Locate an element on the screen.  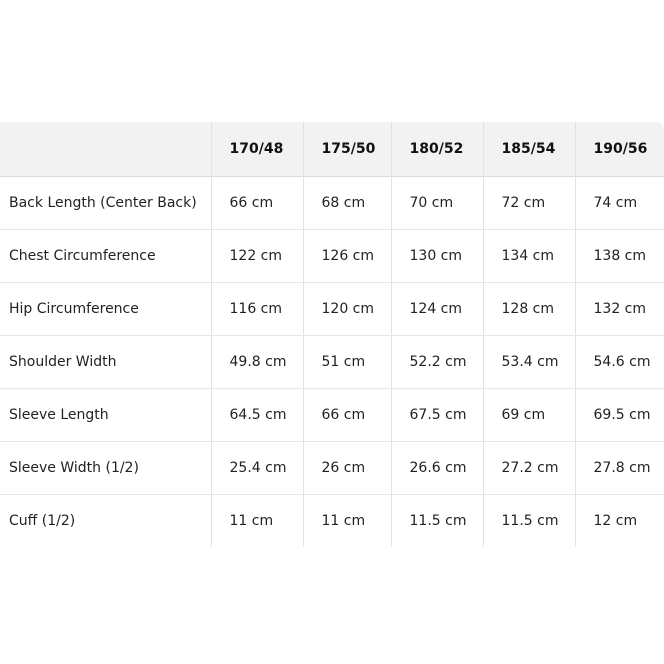
measurement-value: 49.8 cm is located at coordinates (256, 362).